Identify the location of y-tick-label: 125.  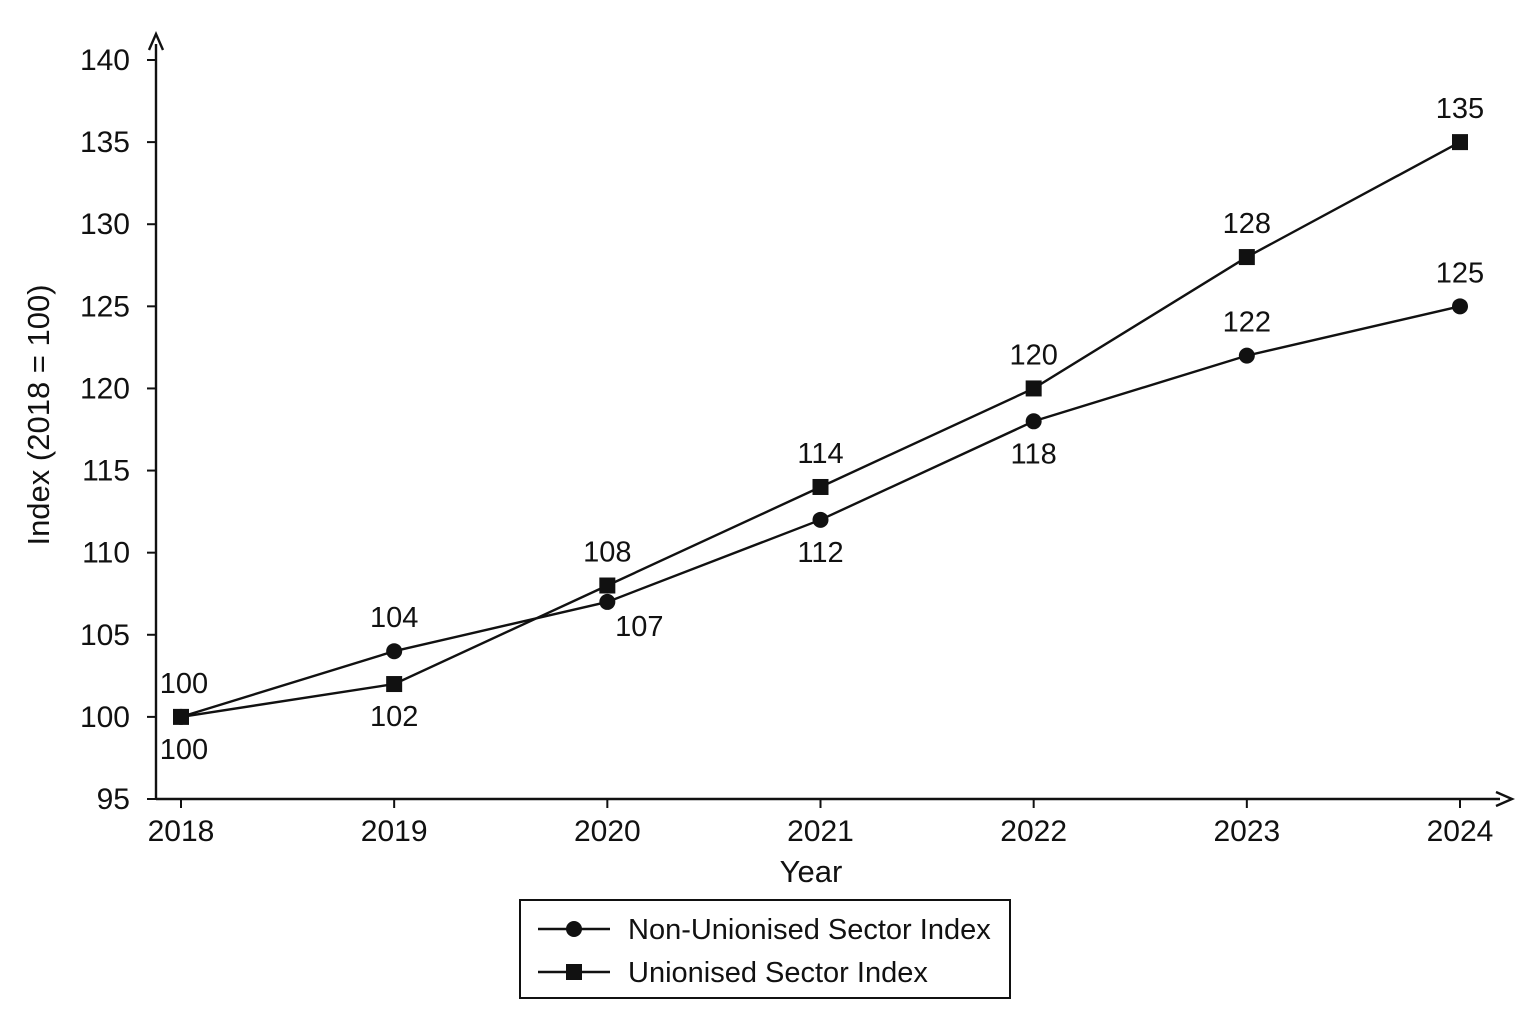
(105, 306).